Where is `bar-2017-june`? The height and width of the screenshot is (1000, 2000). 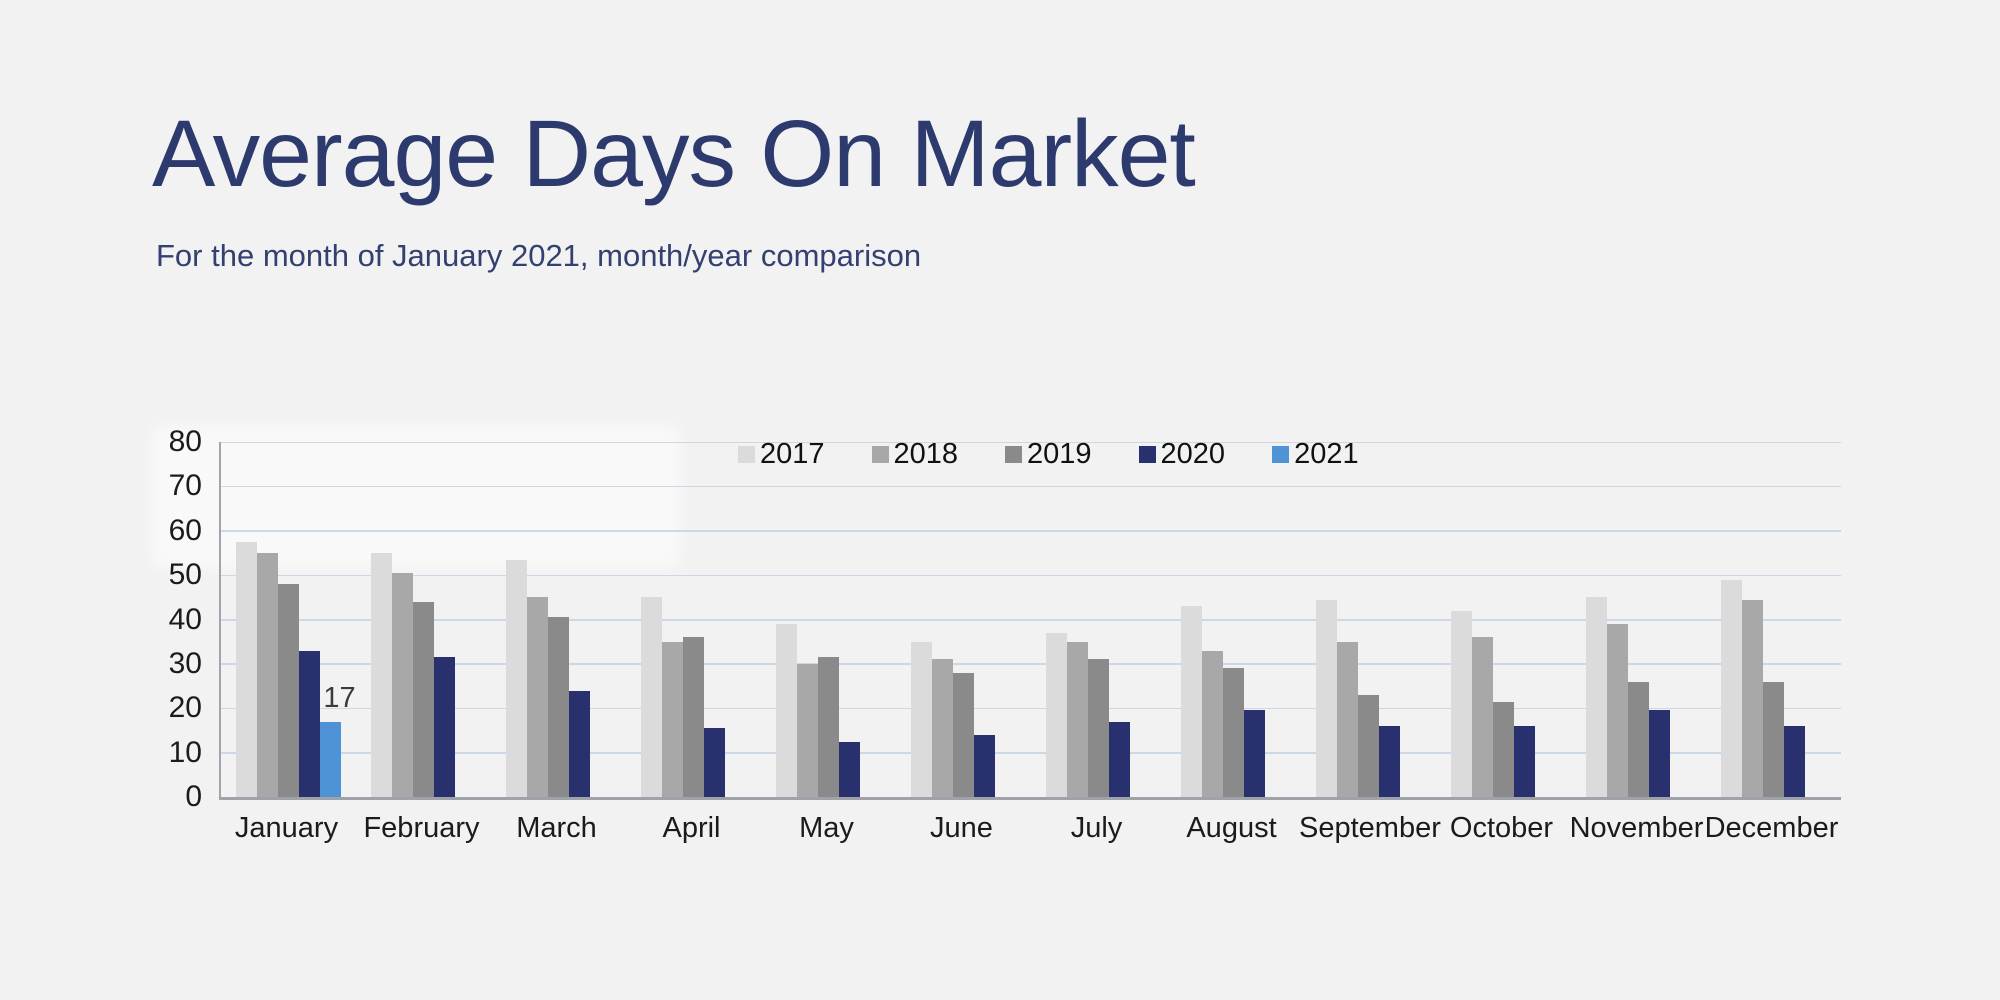
bar-2017-june is located at coordinates (921, 719).